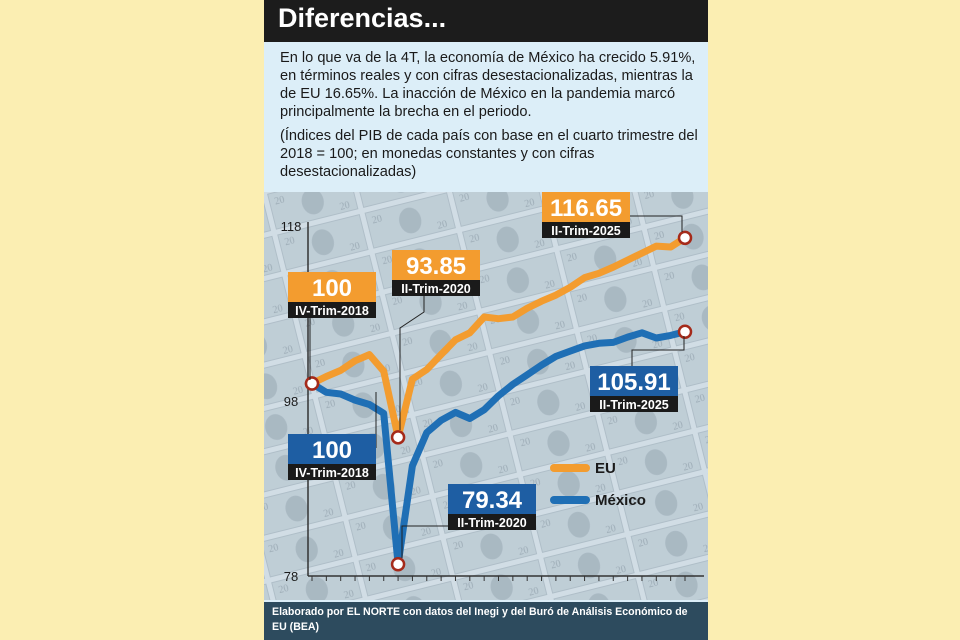 Image resolution: width=960 pixels, height=640 pixels. Describe the element at coordinates (312, 383) in the screenshot. I see `point-start` at that location.